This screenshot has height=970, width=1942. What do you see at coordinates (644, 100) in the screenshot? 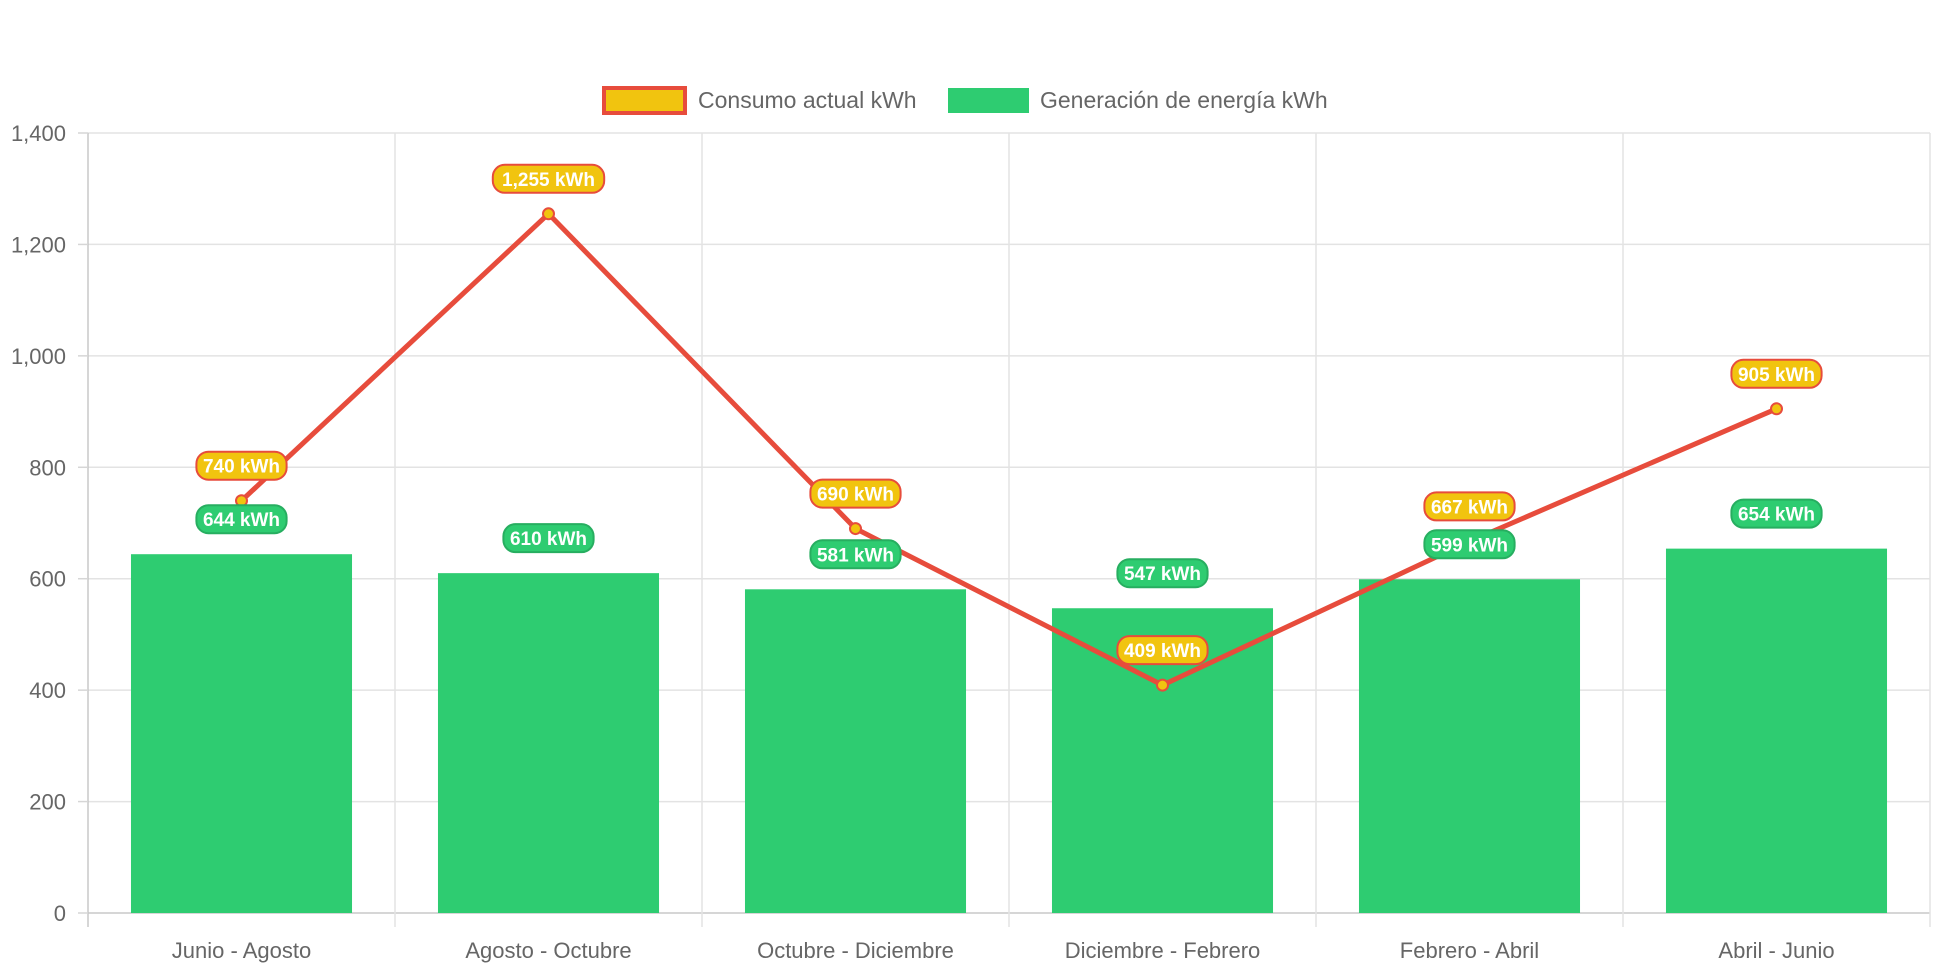
I see `legend-swatch-consumo` at bounding box center [644, 100].